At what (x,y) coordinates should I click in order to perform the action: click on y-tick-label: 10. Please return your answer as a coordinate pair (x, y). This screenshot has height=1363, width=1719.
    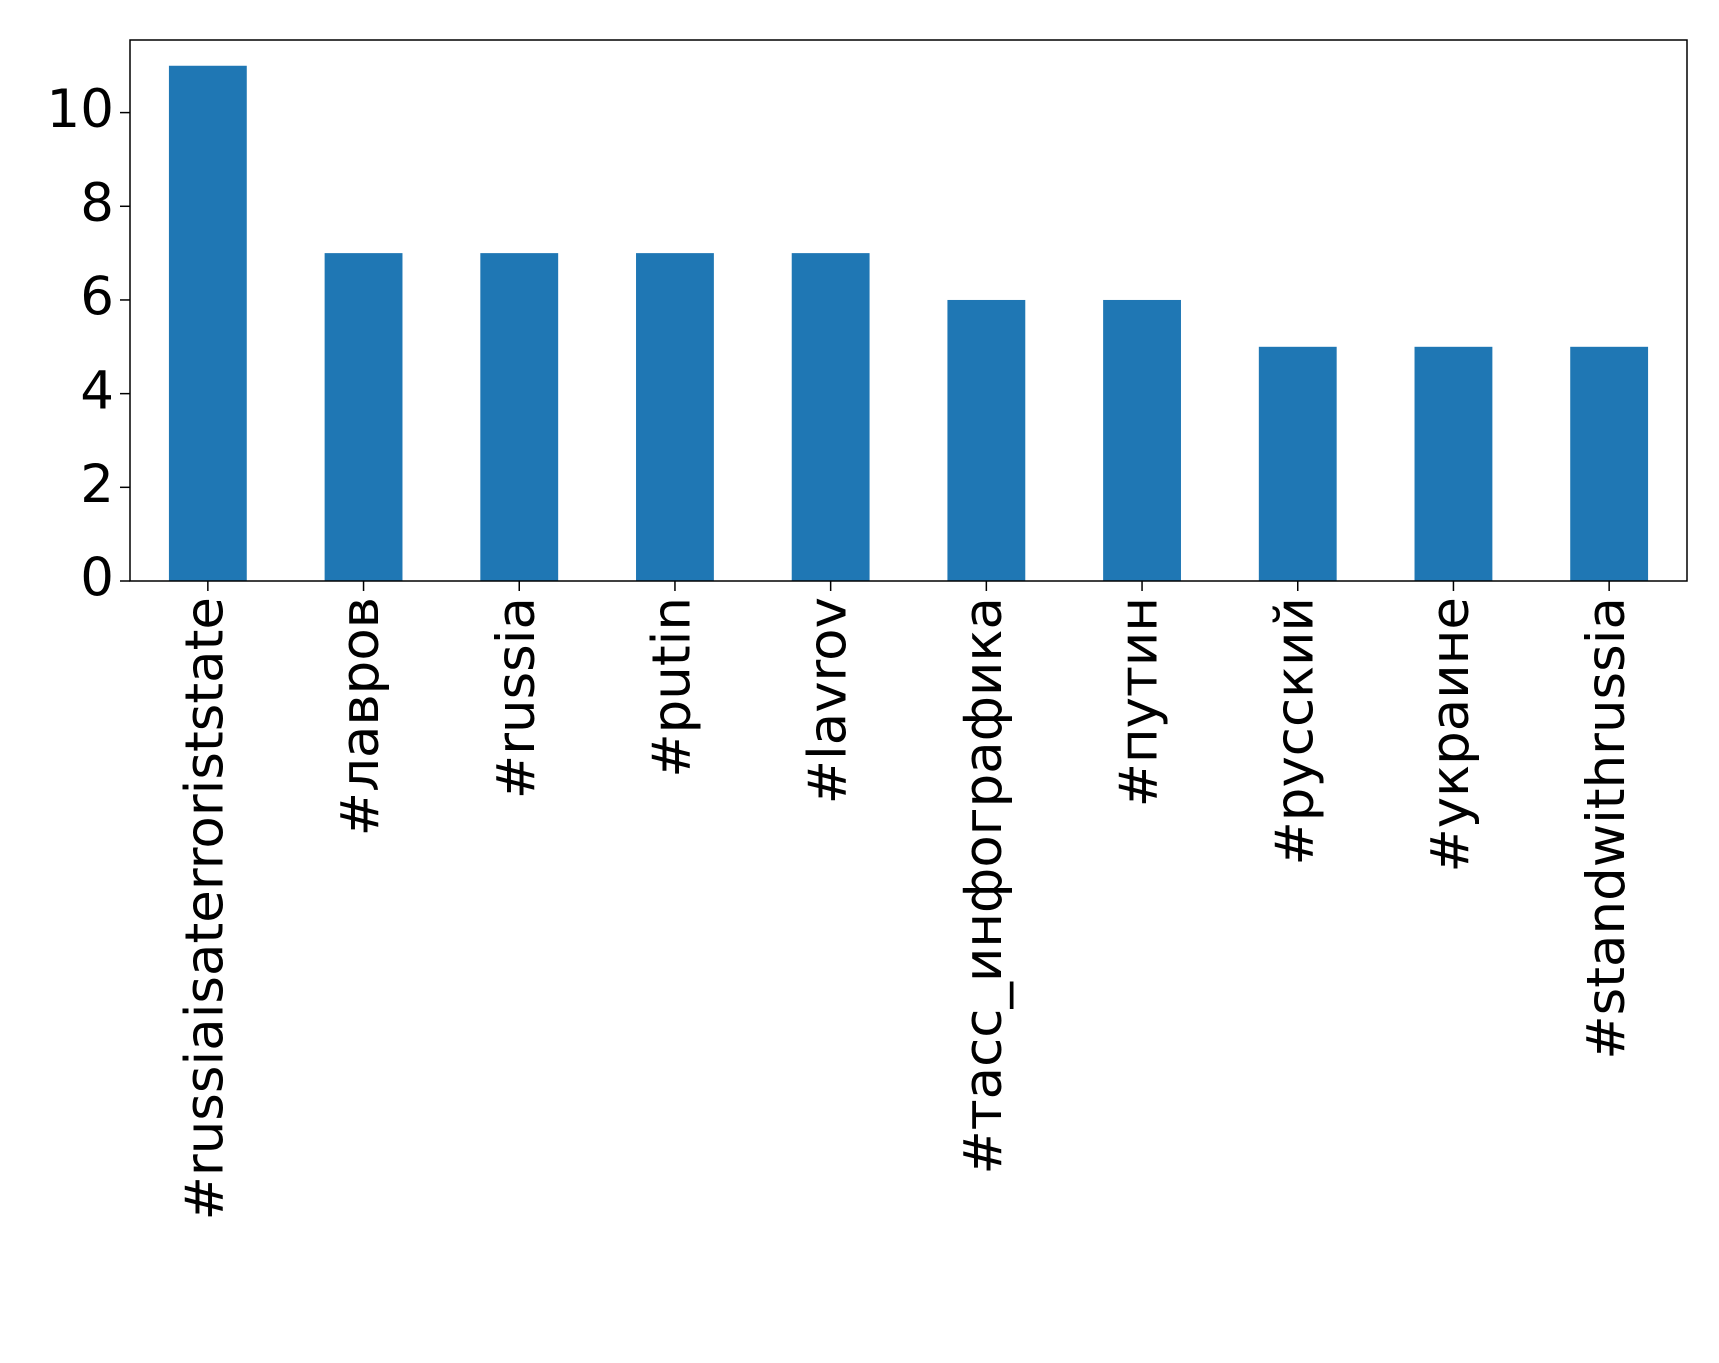
    Looking at the image, I should click on (80, 109).